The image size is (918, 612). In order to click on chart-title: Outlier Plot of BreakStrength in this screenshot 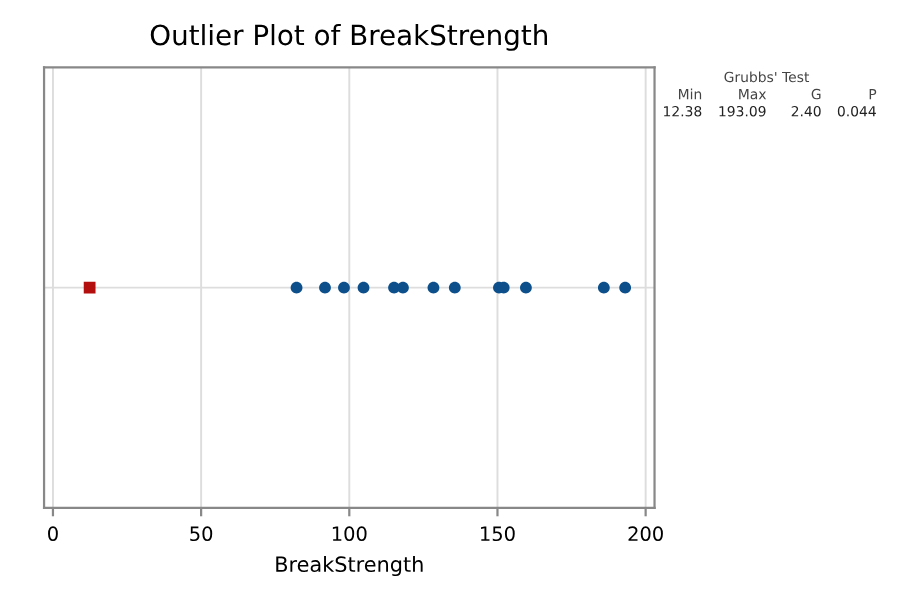, I will do `click(348, 37)`.